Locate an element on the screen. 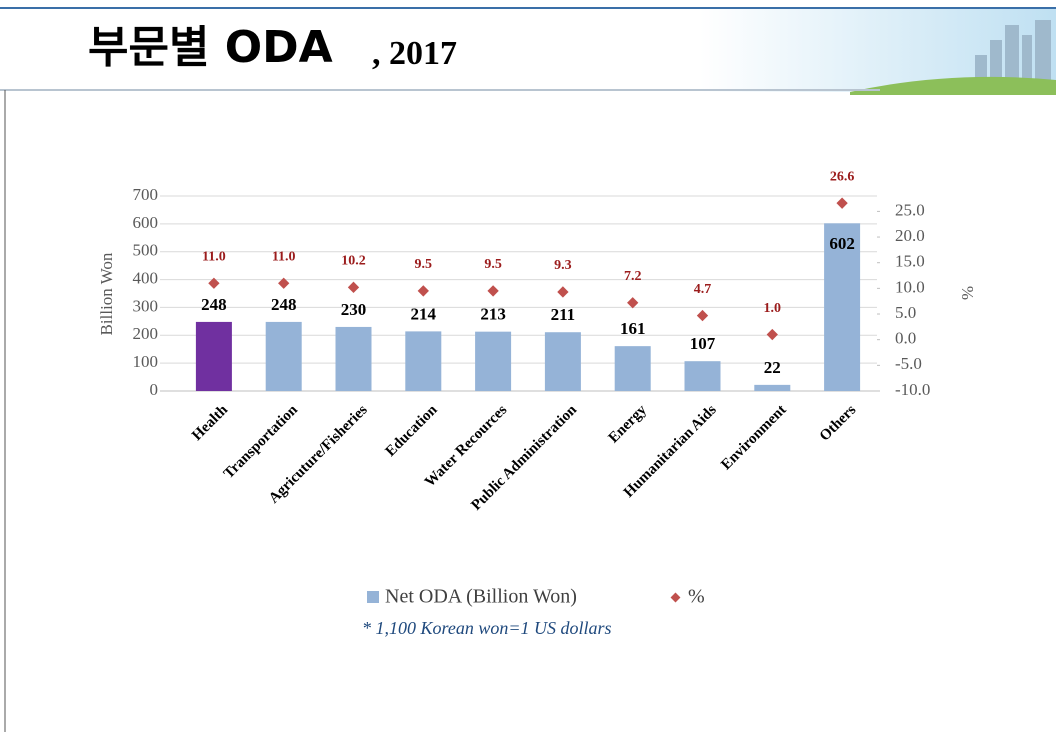  x-tick-label: Energy is located at coordinates (628, 424).